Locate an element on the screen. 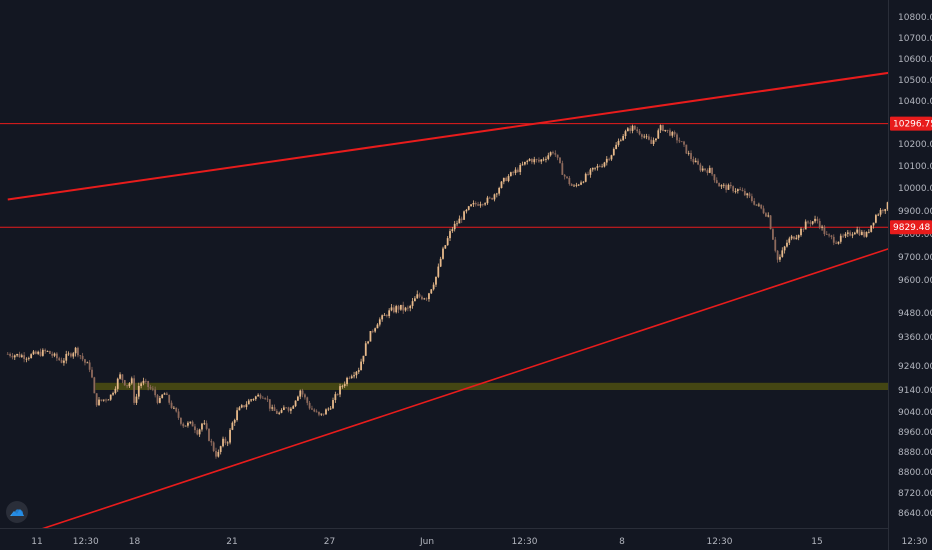  price-badge-label: 9829.48 is located at coordinates (911, 228).